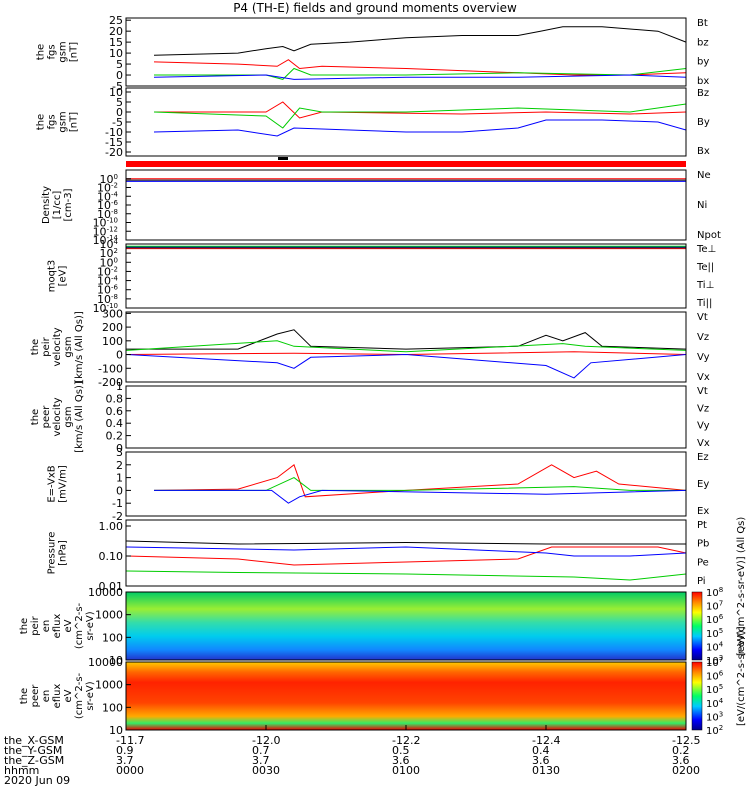  I want to click on legend-Vy: Vy, so click(703, 357).